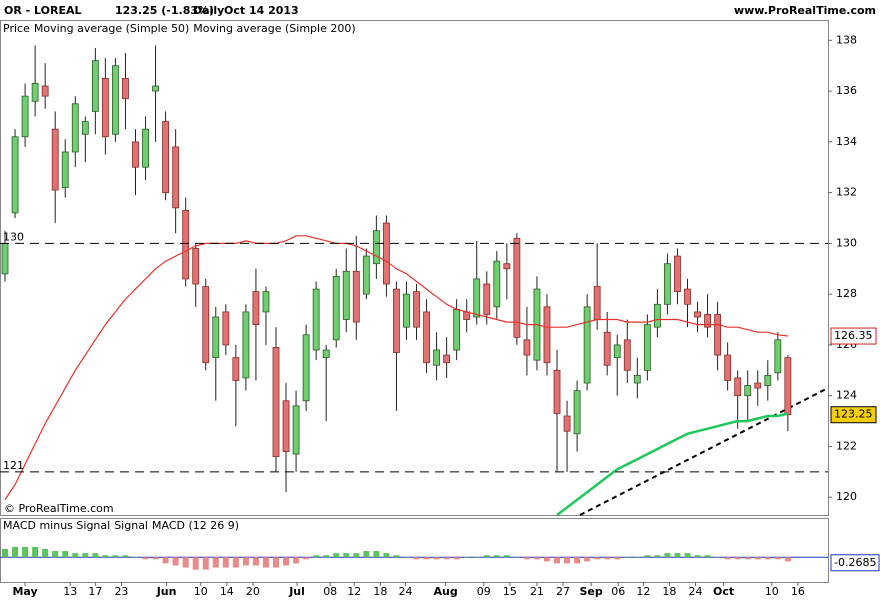  I want to click on y-tick-label: 120, so click(846, 496).